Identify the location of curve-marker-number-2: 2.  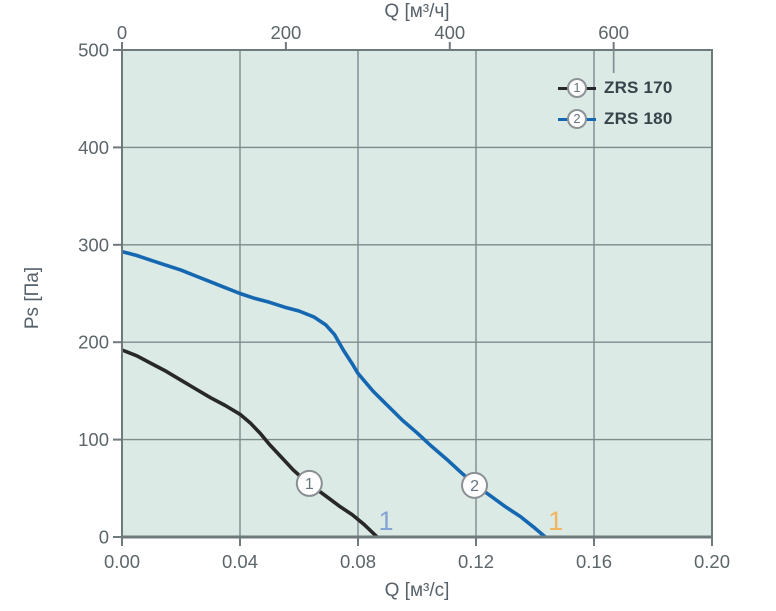
(474, 486).